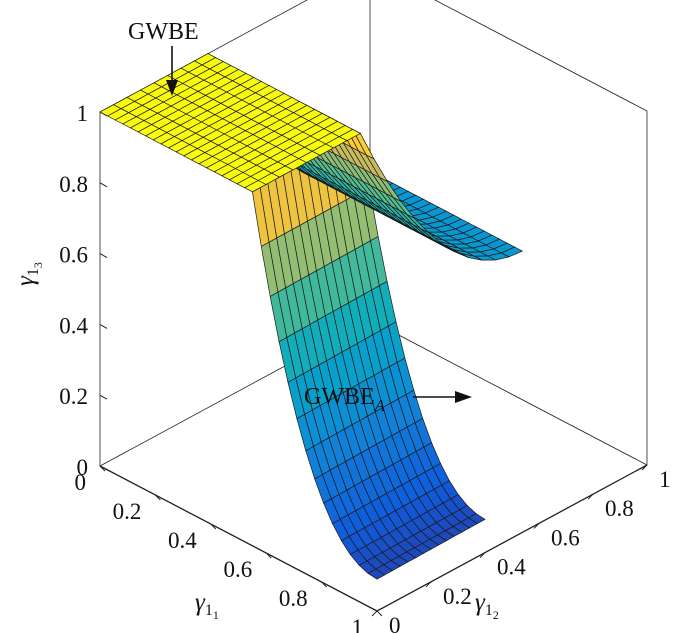  Describe the element at coordinates (73, 396) in the screenshot. I see `z-tick-label: 0.2` at that location.